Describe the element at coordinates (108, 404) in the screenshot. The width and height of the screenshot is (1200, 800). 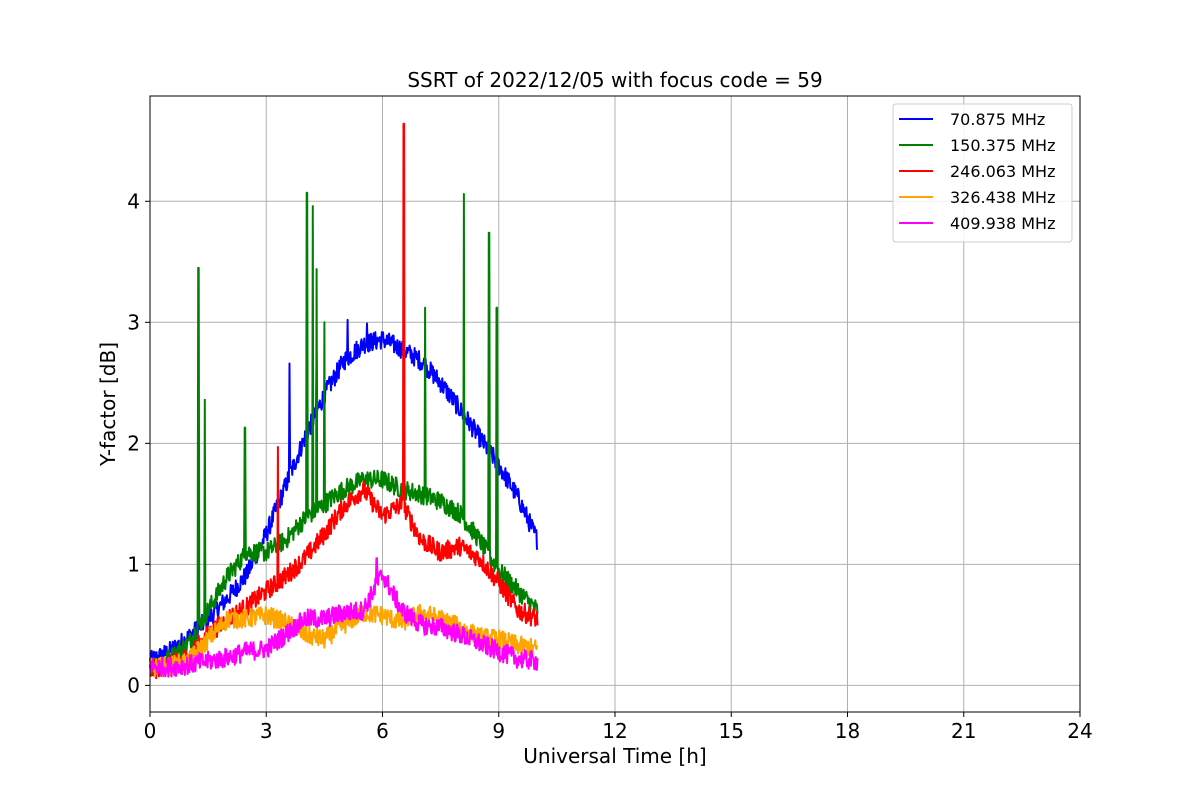
I see `y-axis-label: Y-factor [dB]` at that location.